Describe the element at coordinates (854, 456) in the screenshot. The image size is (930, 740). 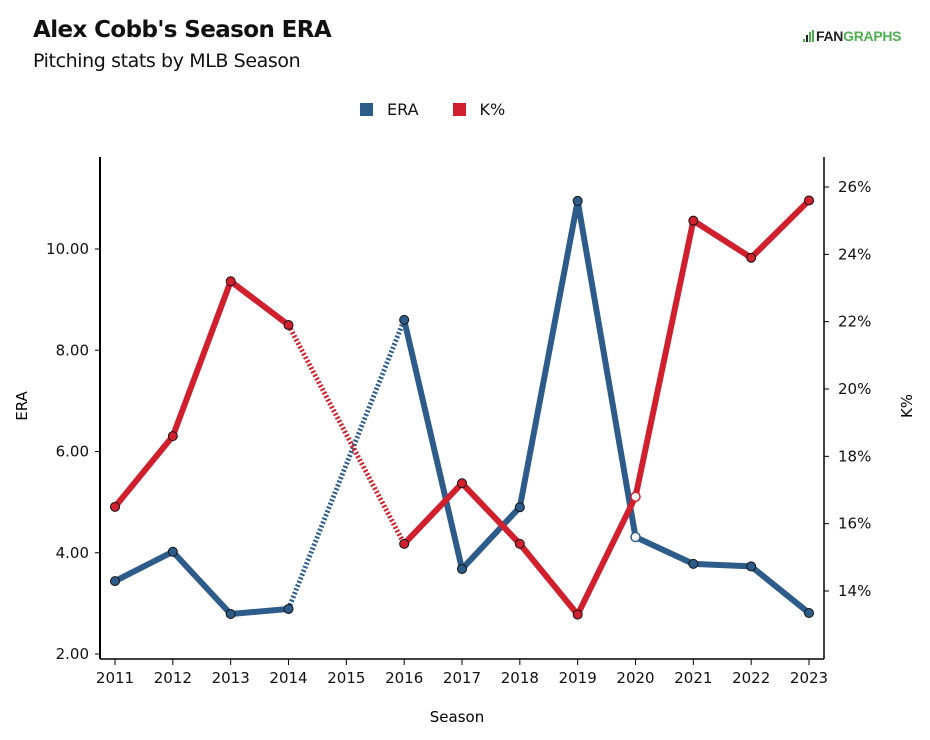
I see `y-tick-label-right: 18%` at that location.